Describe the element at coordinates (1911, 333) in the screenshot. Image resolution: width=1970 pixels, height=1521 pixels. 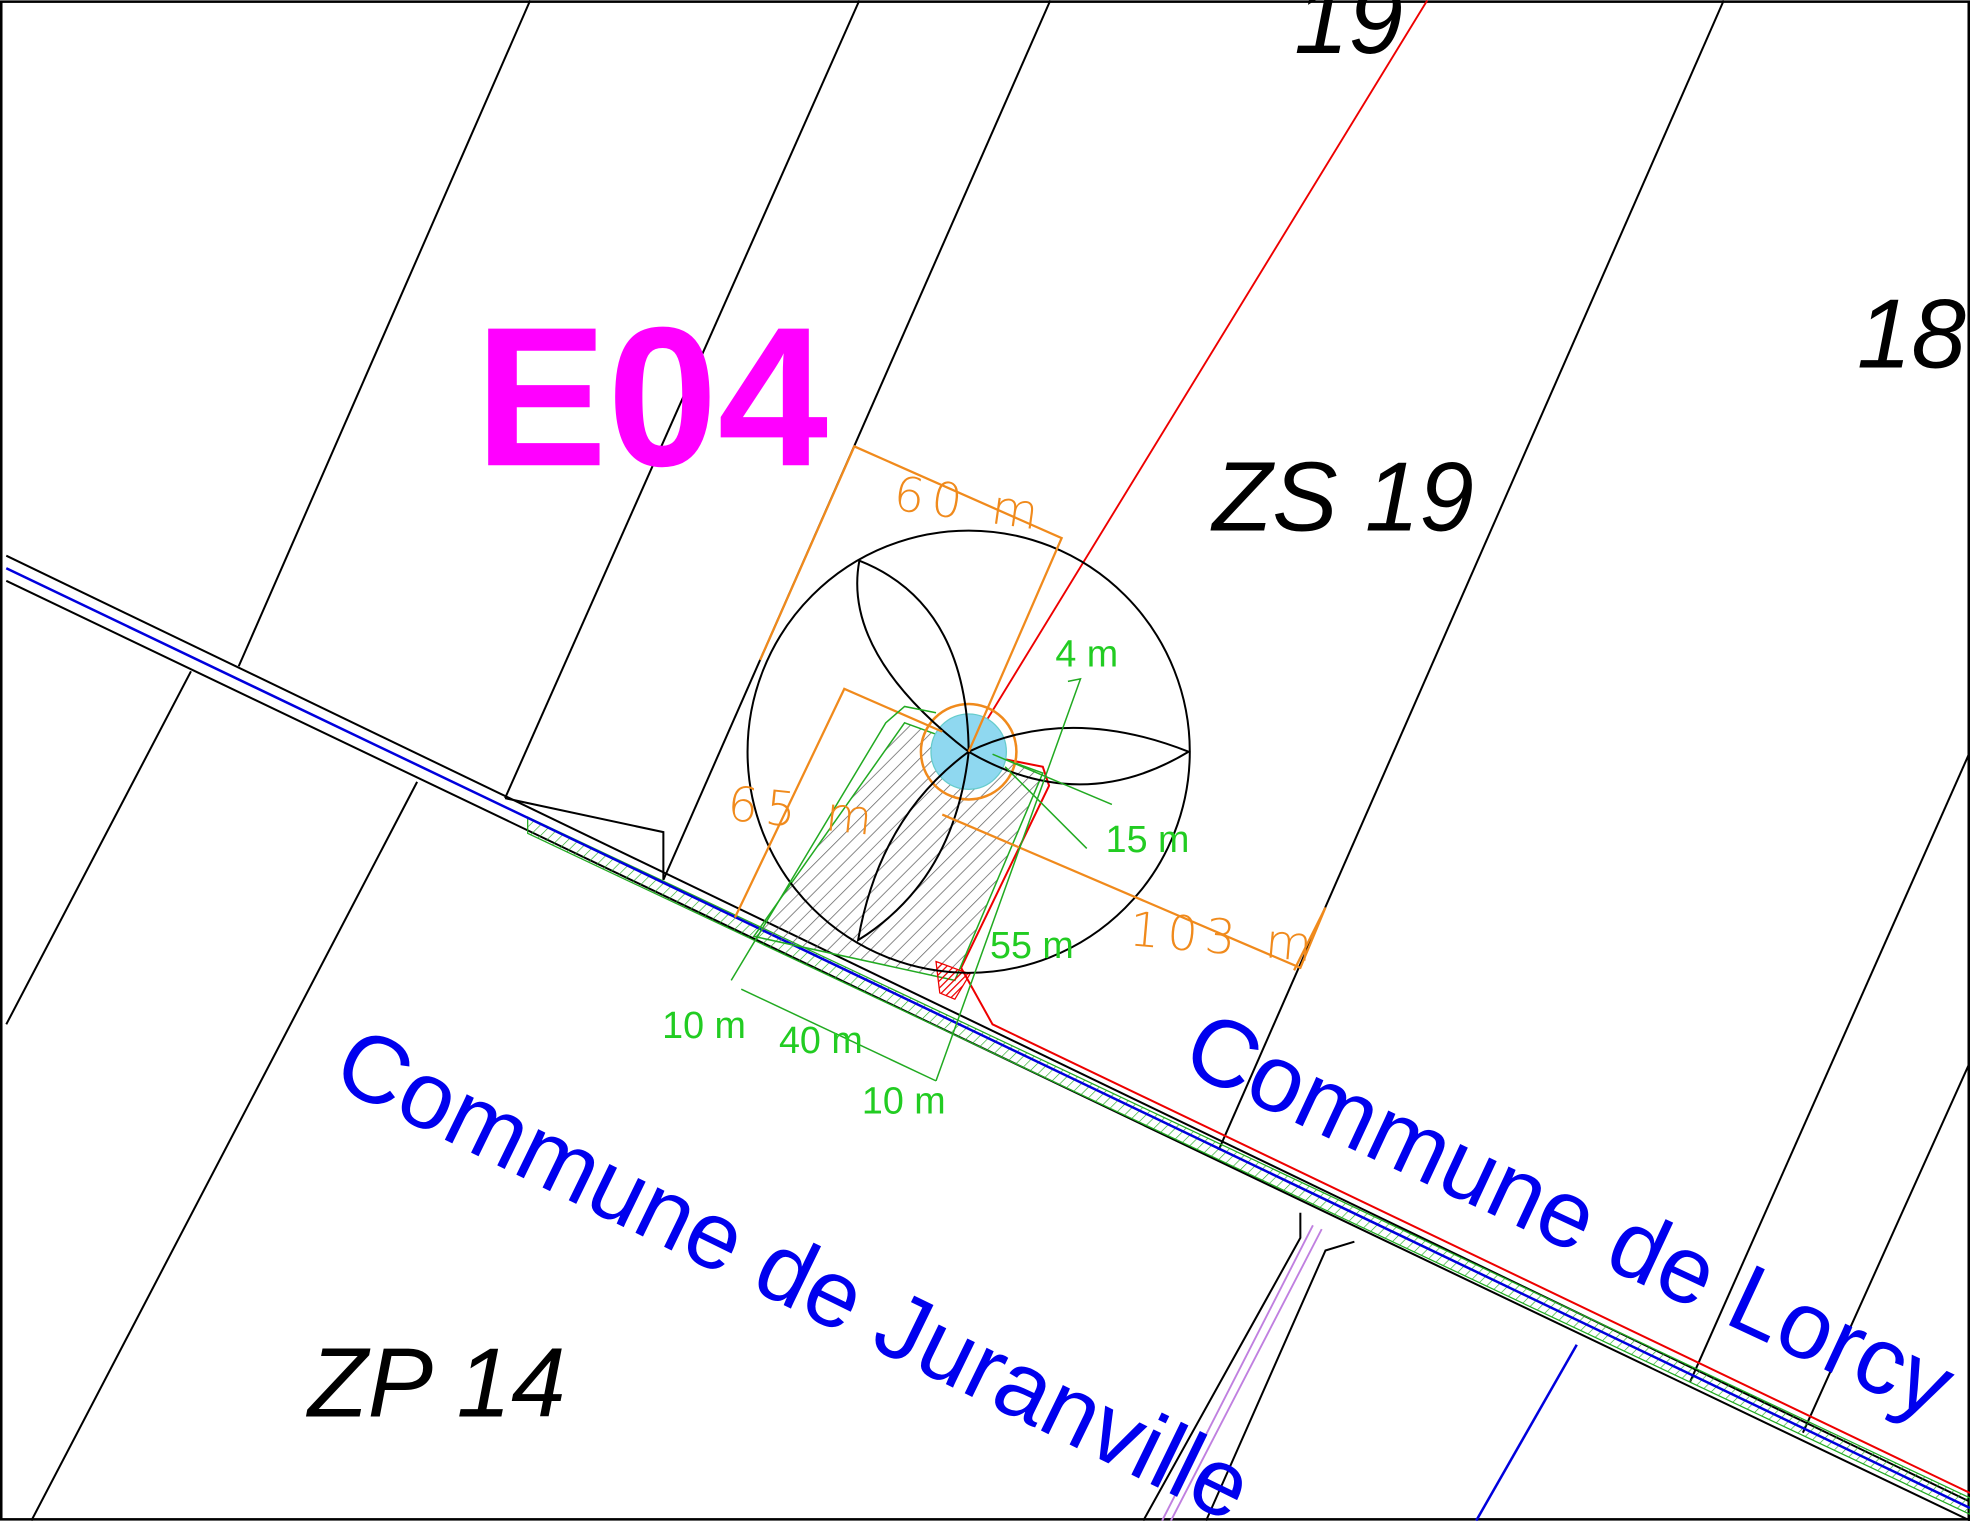
I see `parcel-label: 18` at that location.